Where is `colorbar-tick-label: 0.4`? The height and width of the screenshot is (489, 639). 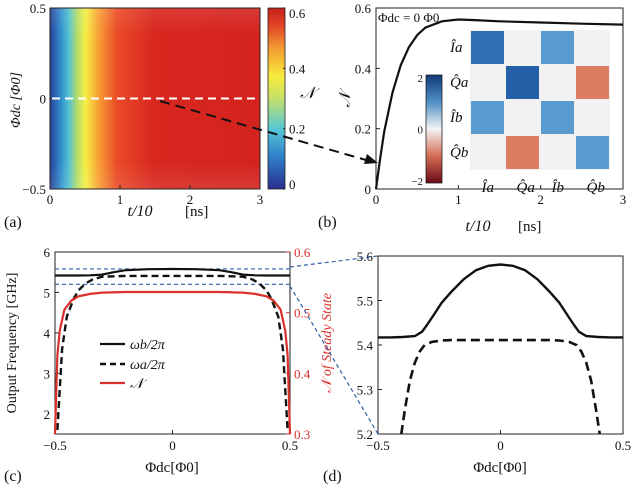 colorbar-tick-label: 0.4 is located at coordinates (297, 68).